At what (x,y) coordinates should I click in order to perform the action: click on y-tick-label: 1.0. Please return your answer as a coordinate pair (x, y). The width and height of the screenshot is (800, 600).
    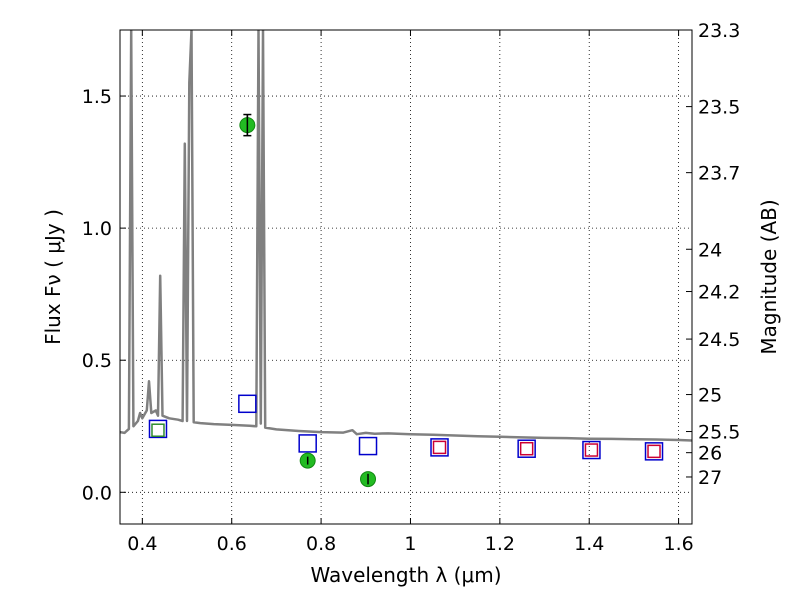
    Looking at the image, I should click on (97, 229).